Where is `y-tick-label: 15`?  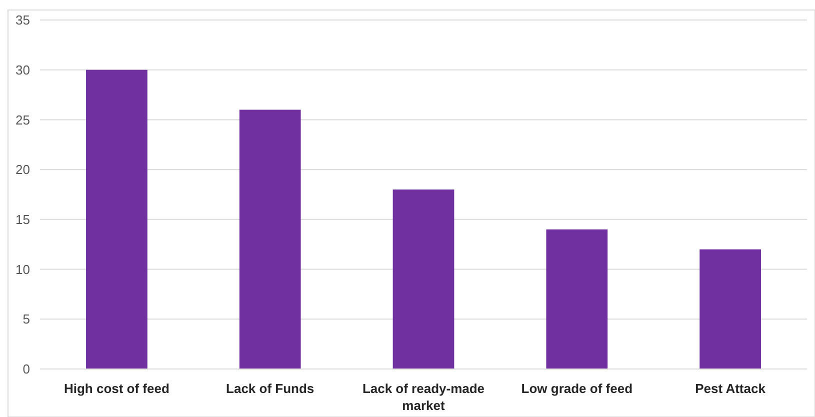 y-tick-label: 15 is located at coordinates (23, 219).